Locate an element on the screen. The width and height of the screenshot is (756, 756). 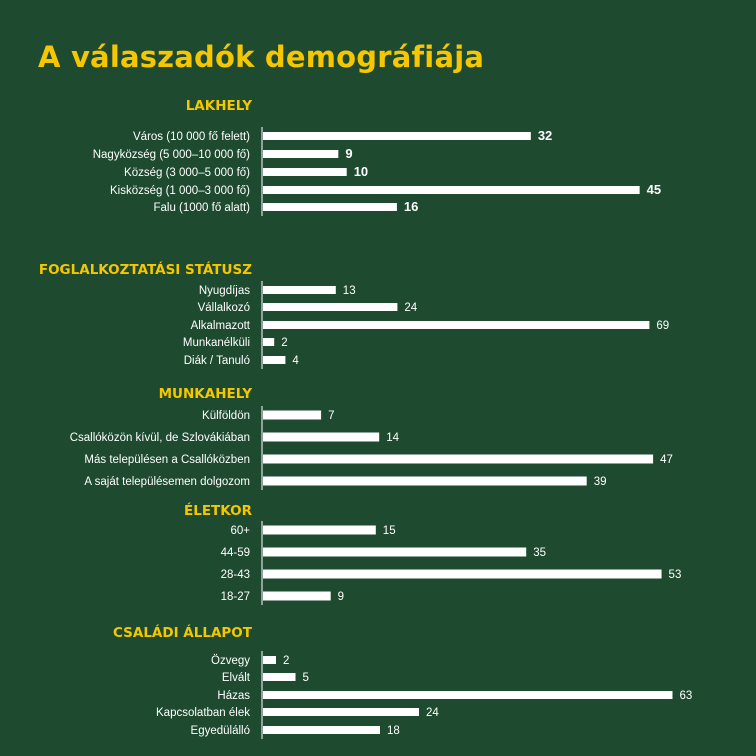
section-title: CSALÁDI ÁLLAPOT is located at coordinates (183, 632).